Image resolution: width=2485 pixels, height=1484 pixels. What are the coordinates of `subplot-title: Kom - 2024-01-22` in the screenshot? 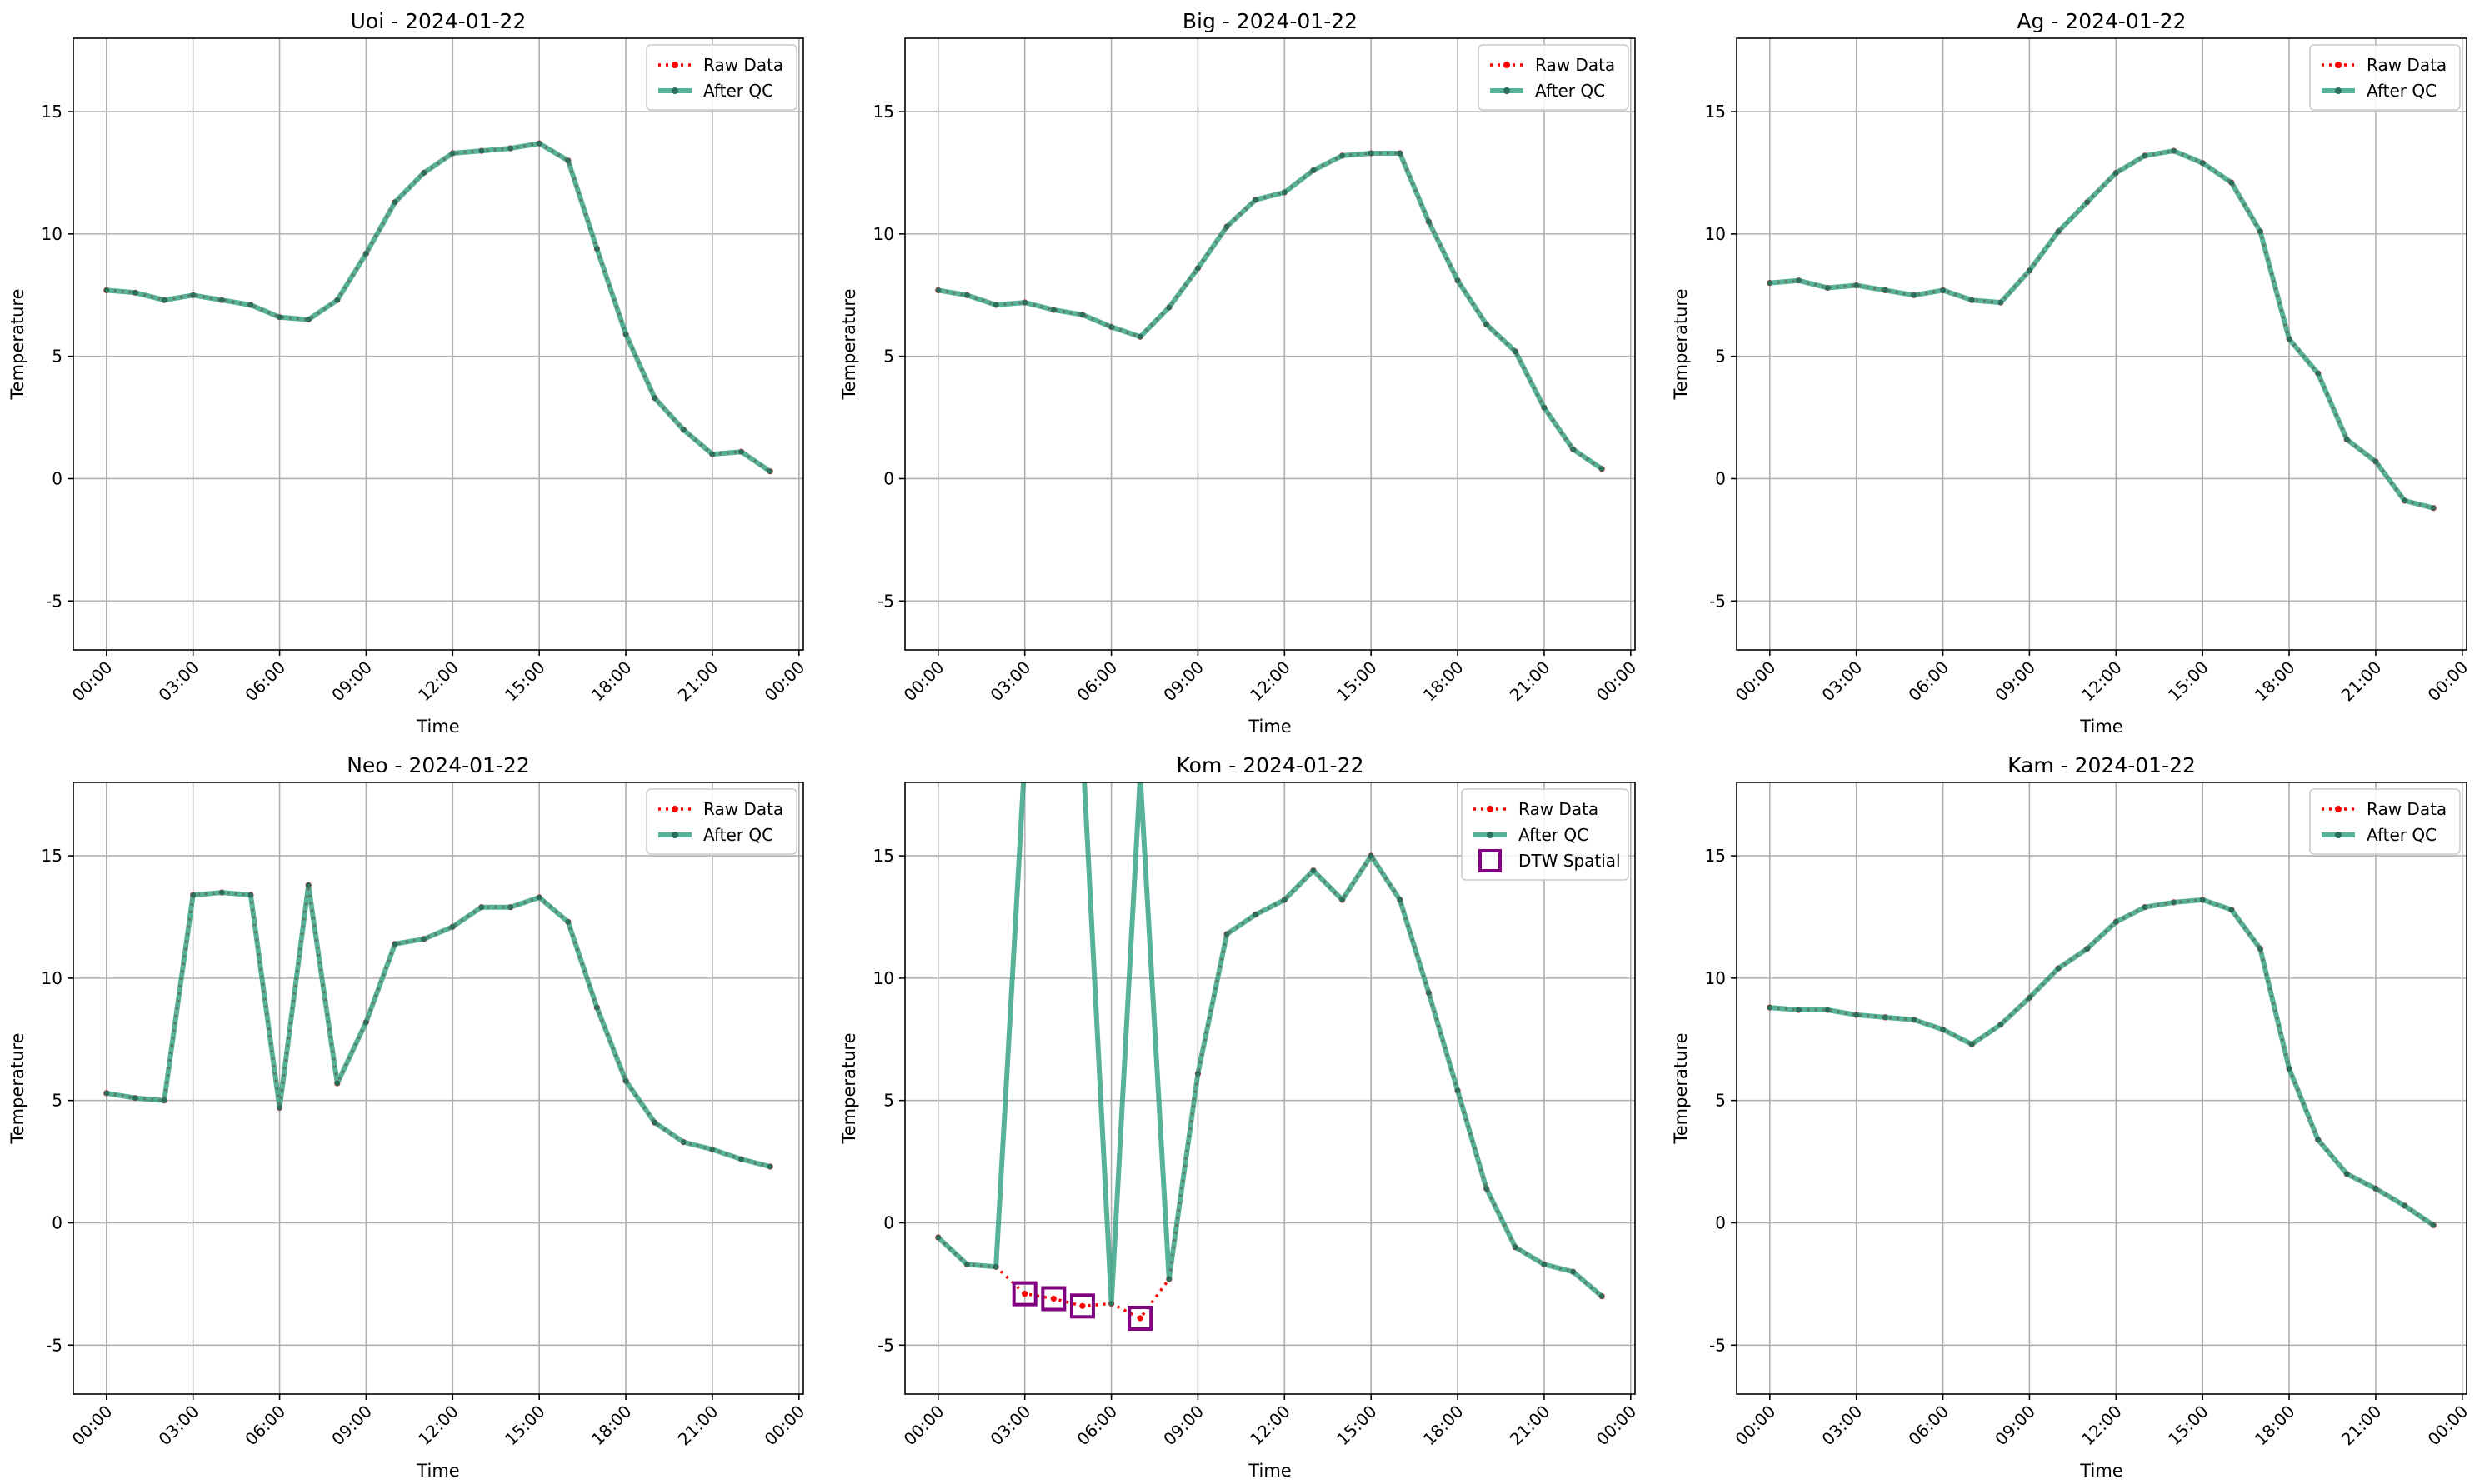 It's located at (1270, 765).